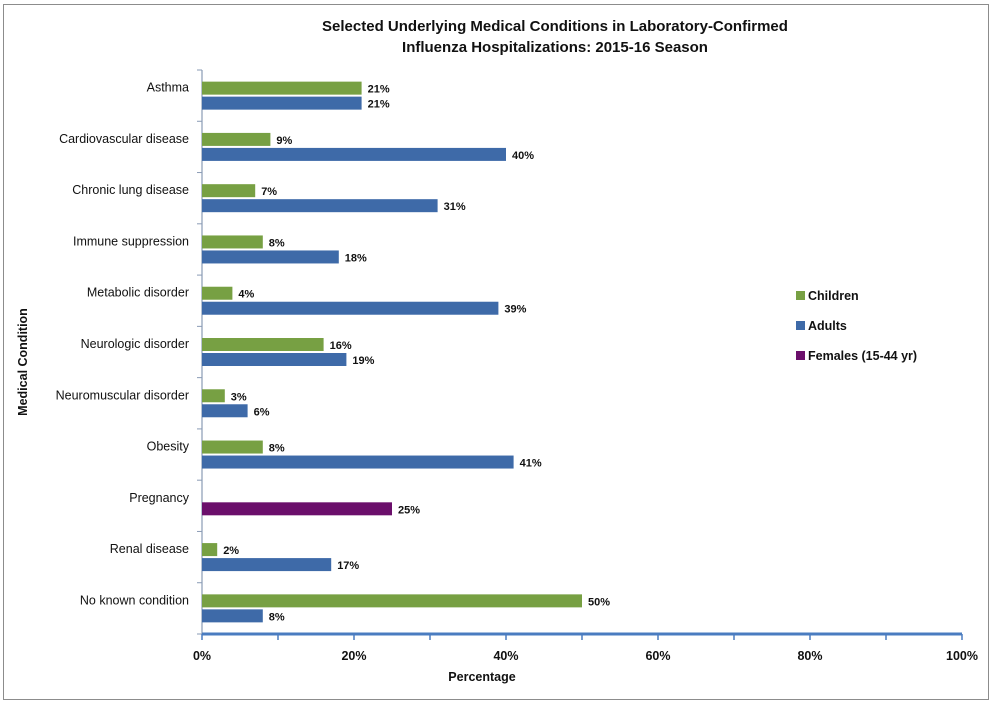 This screenshot has height=704, width=994. I want to click on data-label-adults-cardiovascular-disease: 40%, so click(523, 156).